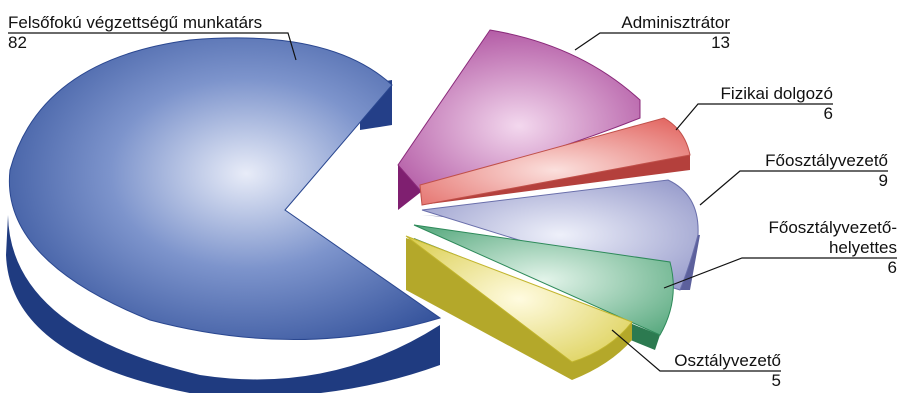 This screenshot has width=901, height=393. I want to click on label-felsofoku-value: 82, so click(17, 42).